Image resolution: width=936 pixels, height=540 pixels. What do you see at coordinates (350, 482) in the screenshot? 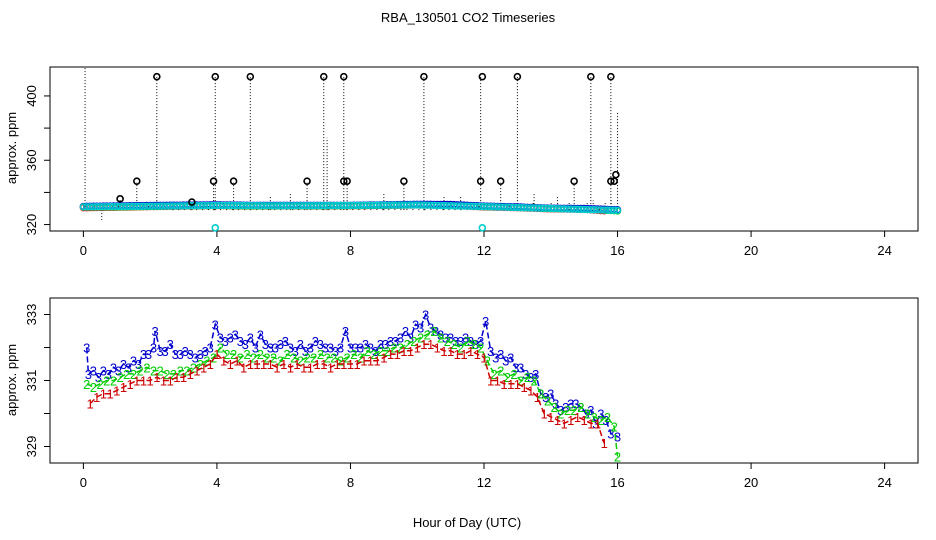
I see `x-tick-label: 8` at bounding box center [350, 482].